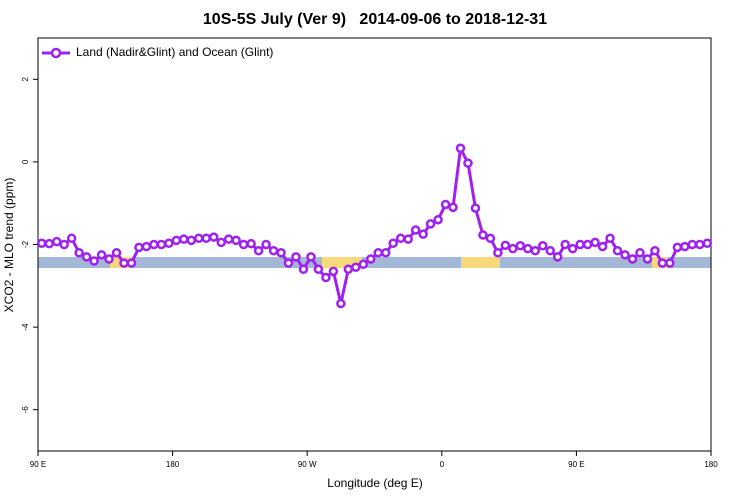  I want to click on x-tick-label: 180, so click(173, 464).